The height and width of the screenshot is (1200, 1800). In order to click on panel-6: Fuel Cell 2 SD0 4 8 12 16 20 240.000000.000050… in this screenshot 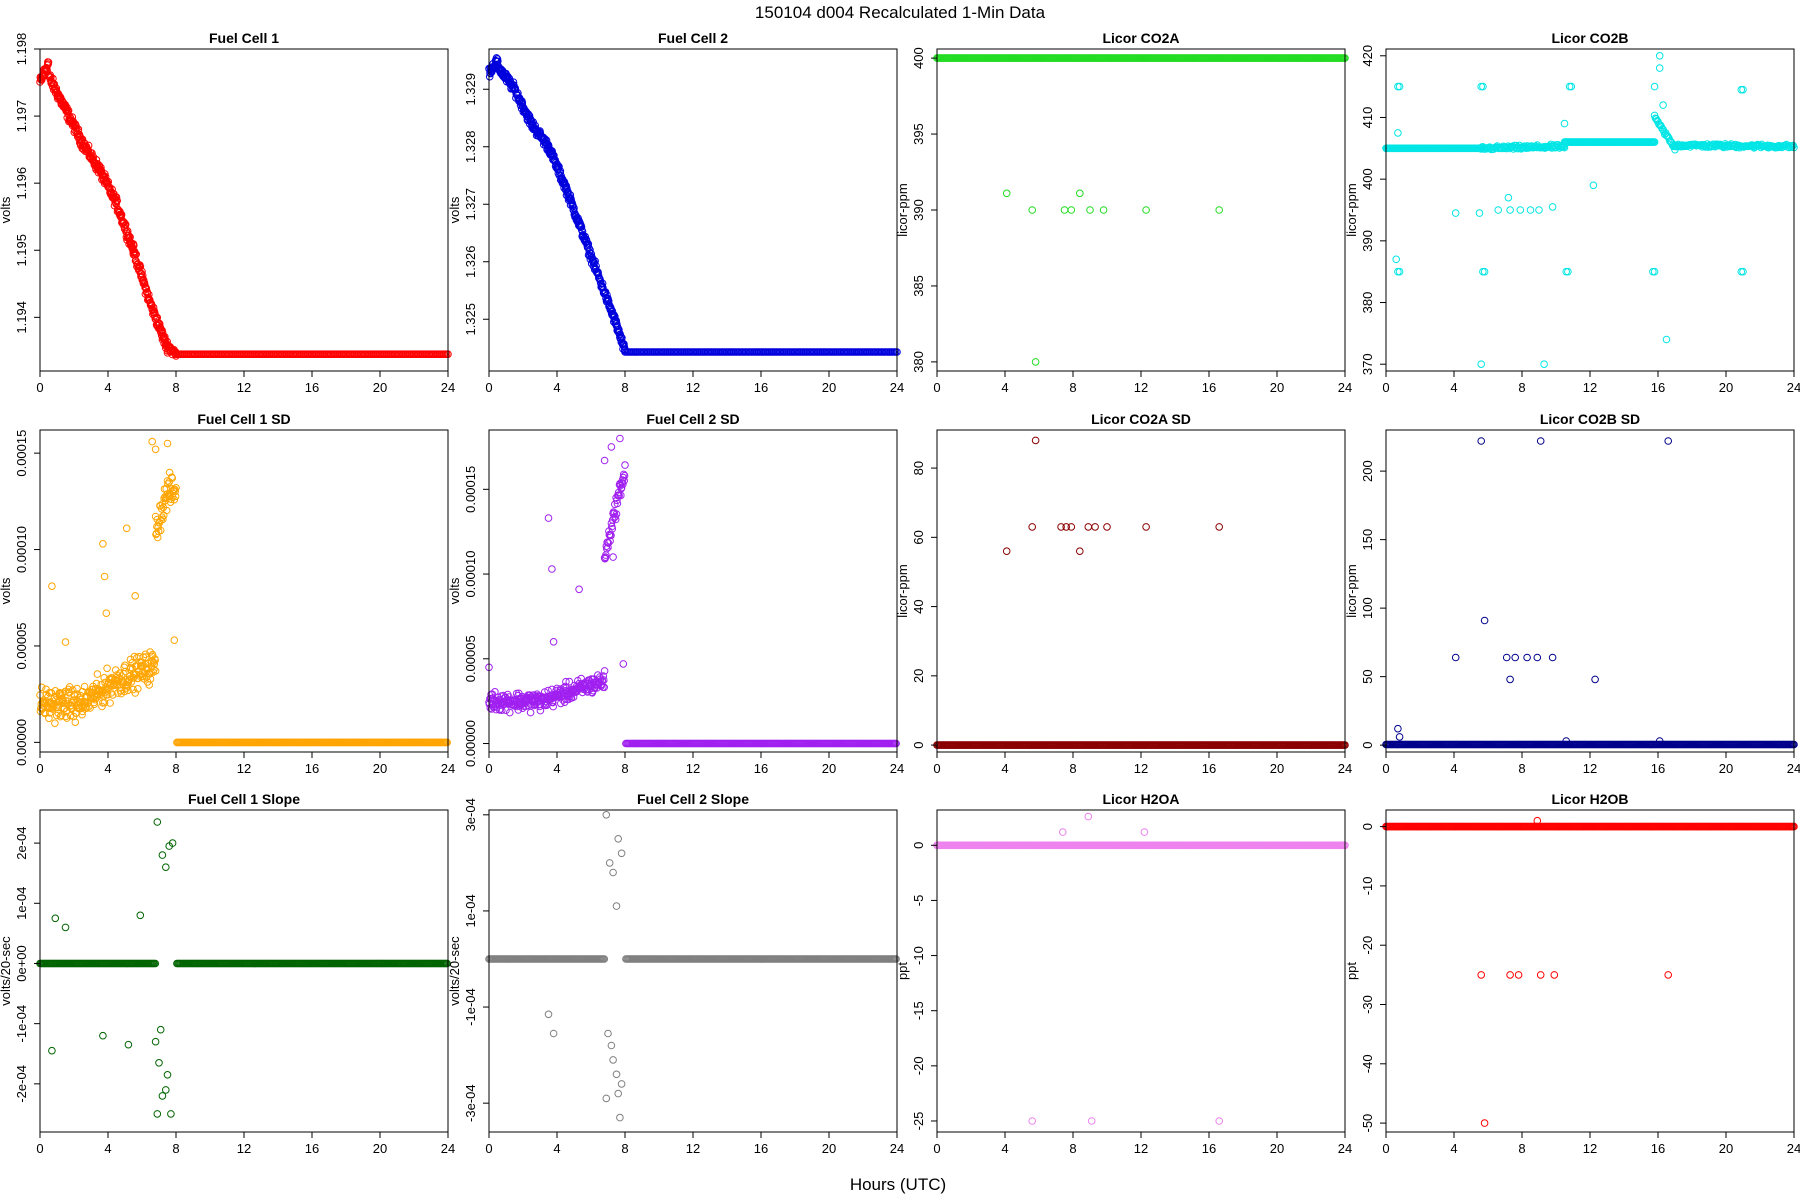, I will do `click(675, 593)`.